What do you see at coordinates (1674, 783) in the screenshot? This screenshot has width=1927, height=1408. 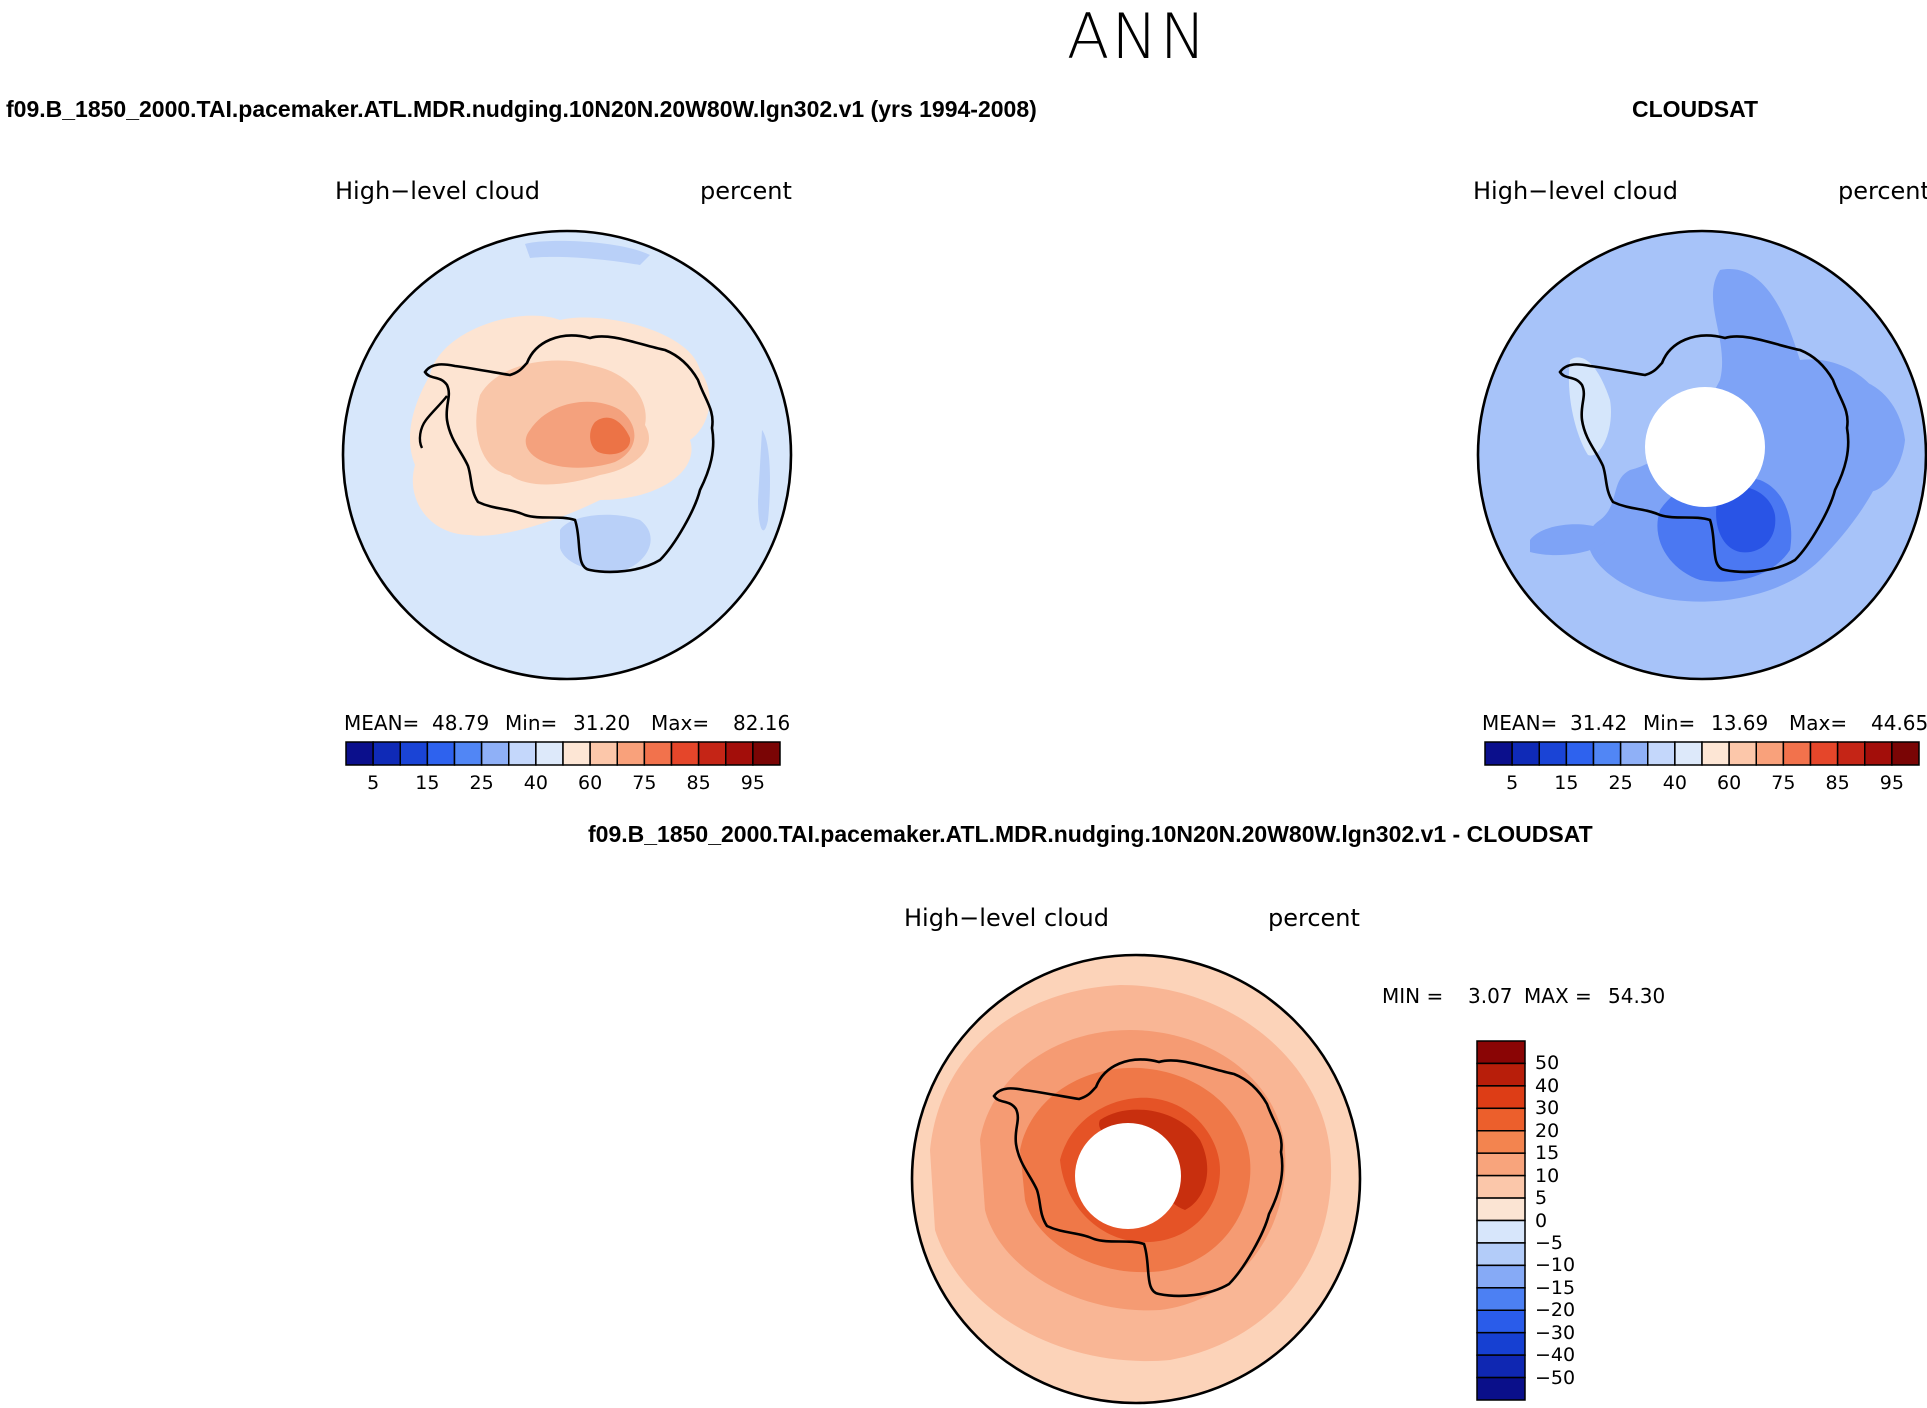 I see `panel2-colorbar-tick-label: 40` at bounding box center [1674, 783].